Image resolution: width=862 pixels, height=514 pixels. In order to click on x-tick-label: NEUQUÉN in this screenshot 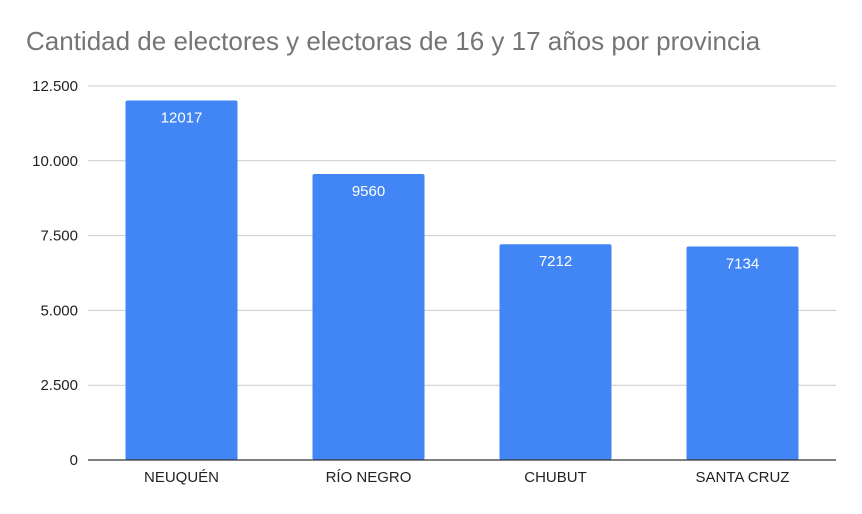, I will do `click(181, 477)`.